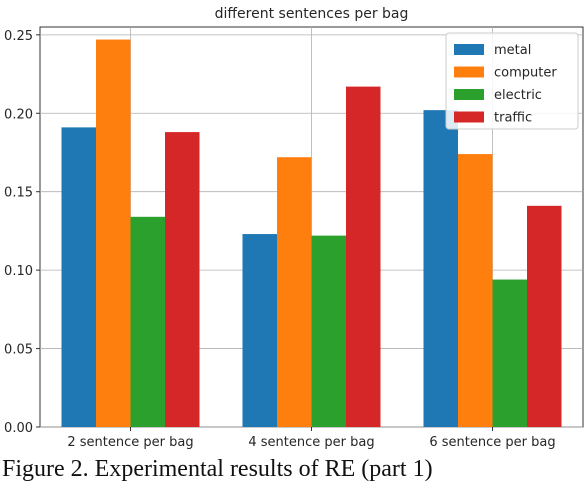 Image resolution: width=586 pixels, height=483 pixels. What do you see at coordinates (312, 14) in the screenshot?
I see `chart-title: different sentences per bag` at bounding box center [312, 14].